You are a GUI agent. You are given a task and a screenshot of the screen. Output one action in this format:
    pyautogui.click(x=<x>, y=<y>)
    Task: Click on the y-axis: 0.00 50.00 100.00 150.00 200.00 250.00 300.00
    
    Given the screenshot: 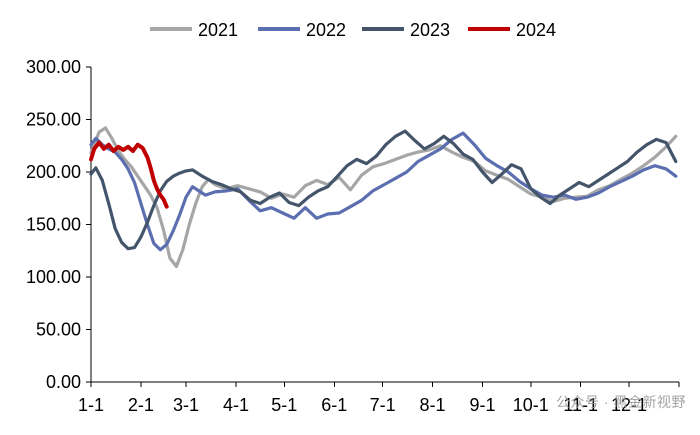 What is the action you would take?
    pyautogui.click(x=59, y=224)
    